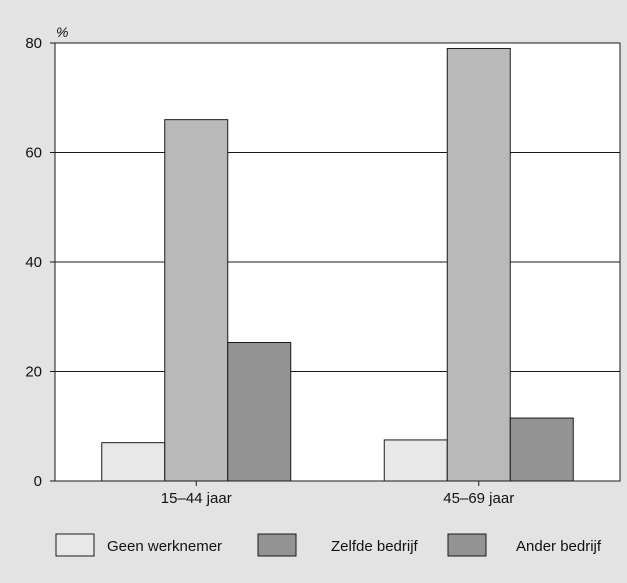 The width and height of the screenshot is (627, 583). Describe the element at coordinates (478, 498) in the screenshot. I see `x-tick-label: 45–69 jaar` at that location.